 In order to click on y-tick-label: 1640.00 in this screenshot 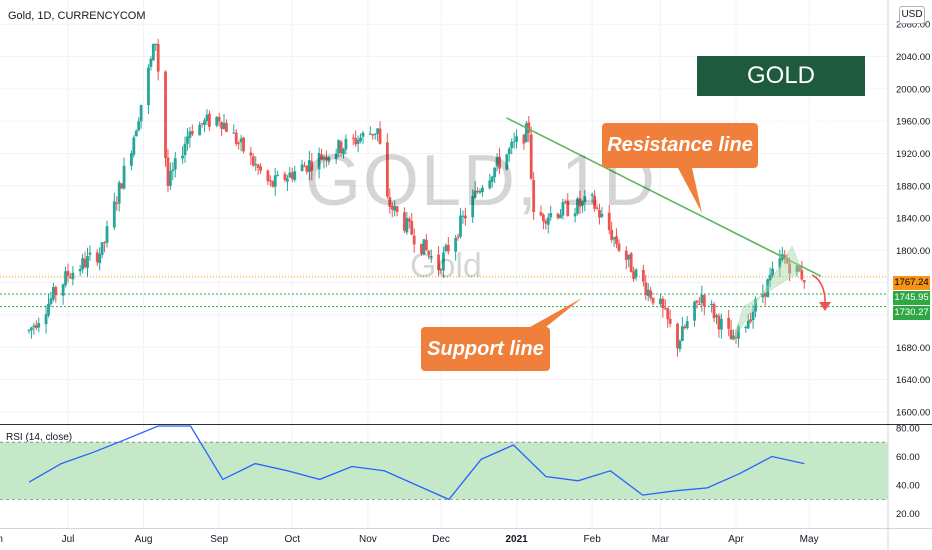, I will do `click(913, 380)`.